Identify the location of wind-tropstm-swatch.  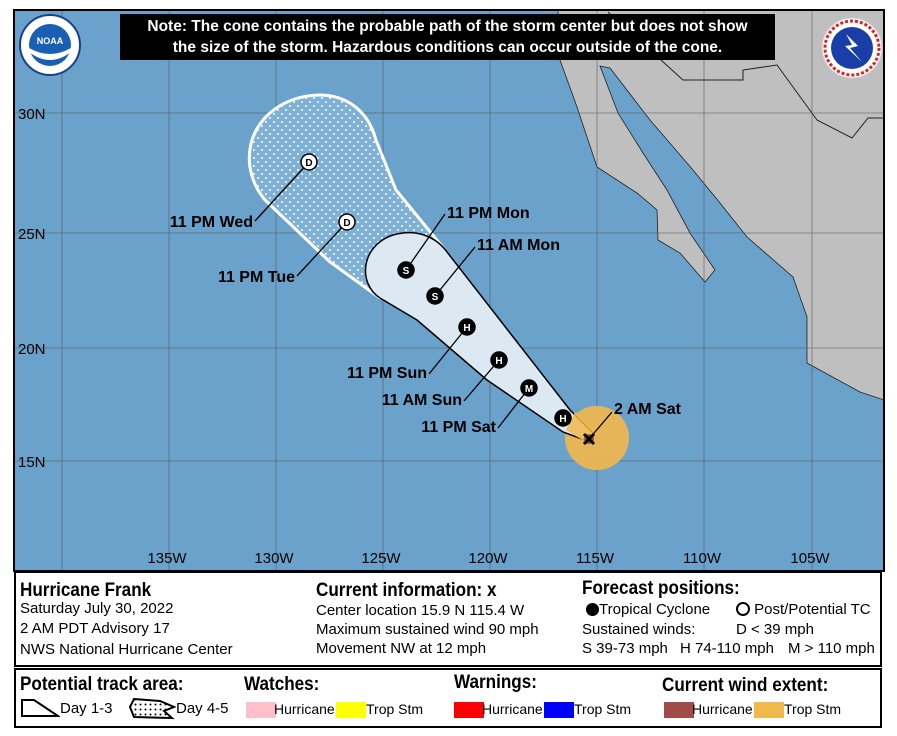
(769, 710).